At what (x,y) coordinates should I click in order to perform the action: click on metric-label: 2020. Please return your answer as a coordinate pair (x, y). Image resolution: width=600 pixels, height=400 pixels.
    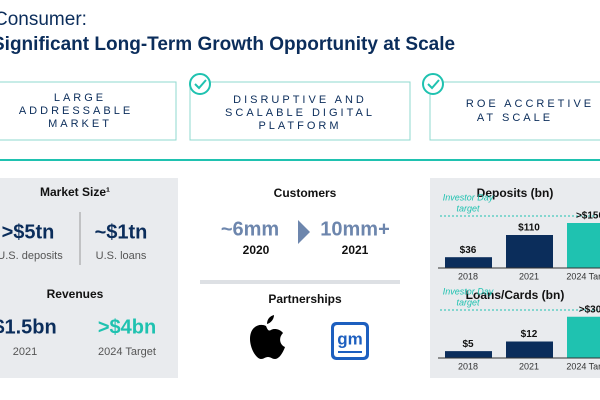
    Looking at the image, I should click on (256, 250).